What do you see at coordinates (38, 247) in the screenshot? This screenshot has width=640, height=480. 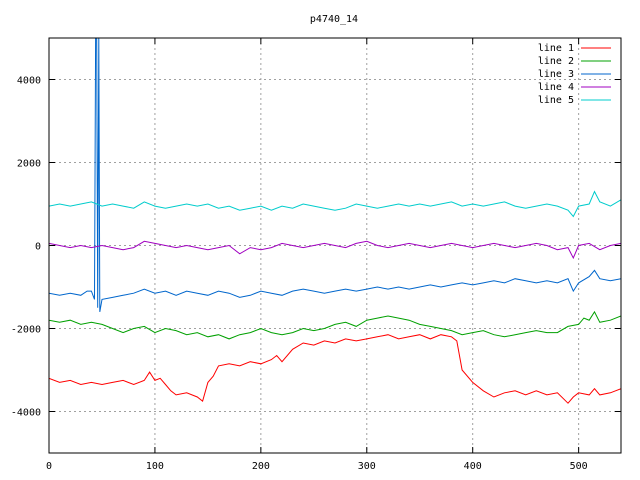 I see `y-tick-label: 0` at bounding box center [38, 247].